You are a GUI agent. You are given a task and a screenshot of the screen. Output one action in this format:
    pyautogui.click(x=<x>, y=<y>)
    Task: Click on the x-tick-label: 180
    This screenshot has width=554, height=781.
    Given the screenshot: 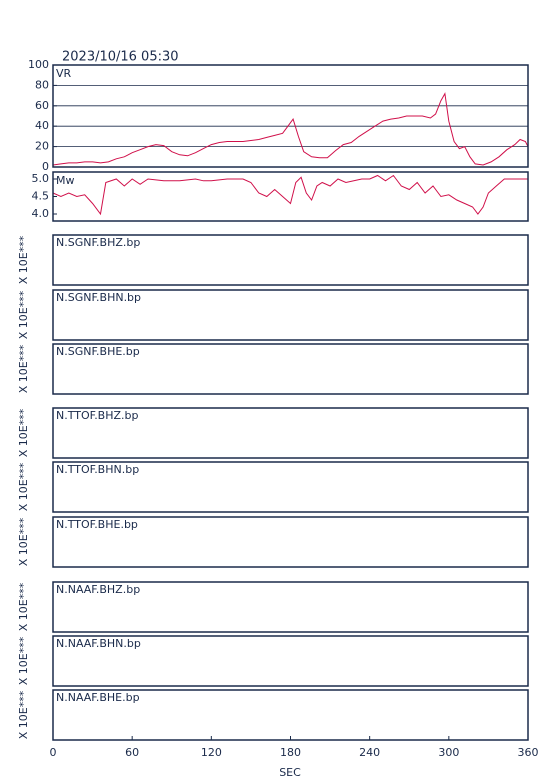 What is the action you would take?
    pyautogui.click(x=290, y=752)
    